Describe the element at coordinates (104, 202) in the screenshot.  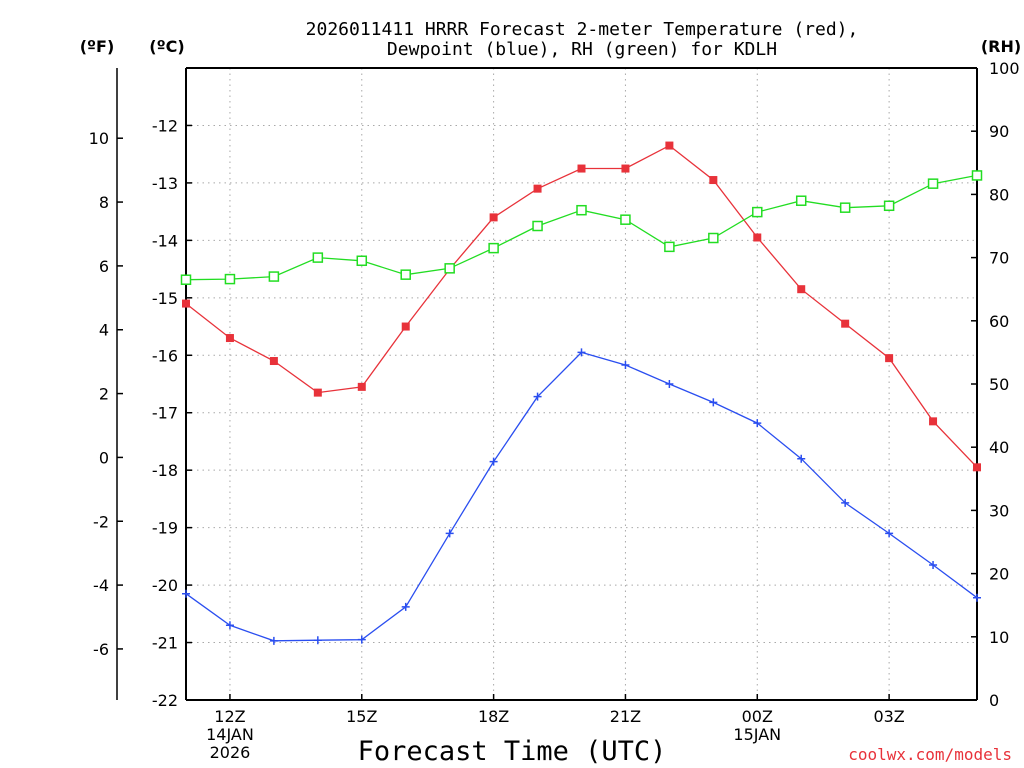
I see `fahrenheit-tick-label: 8` at that location.